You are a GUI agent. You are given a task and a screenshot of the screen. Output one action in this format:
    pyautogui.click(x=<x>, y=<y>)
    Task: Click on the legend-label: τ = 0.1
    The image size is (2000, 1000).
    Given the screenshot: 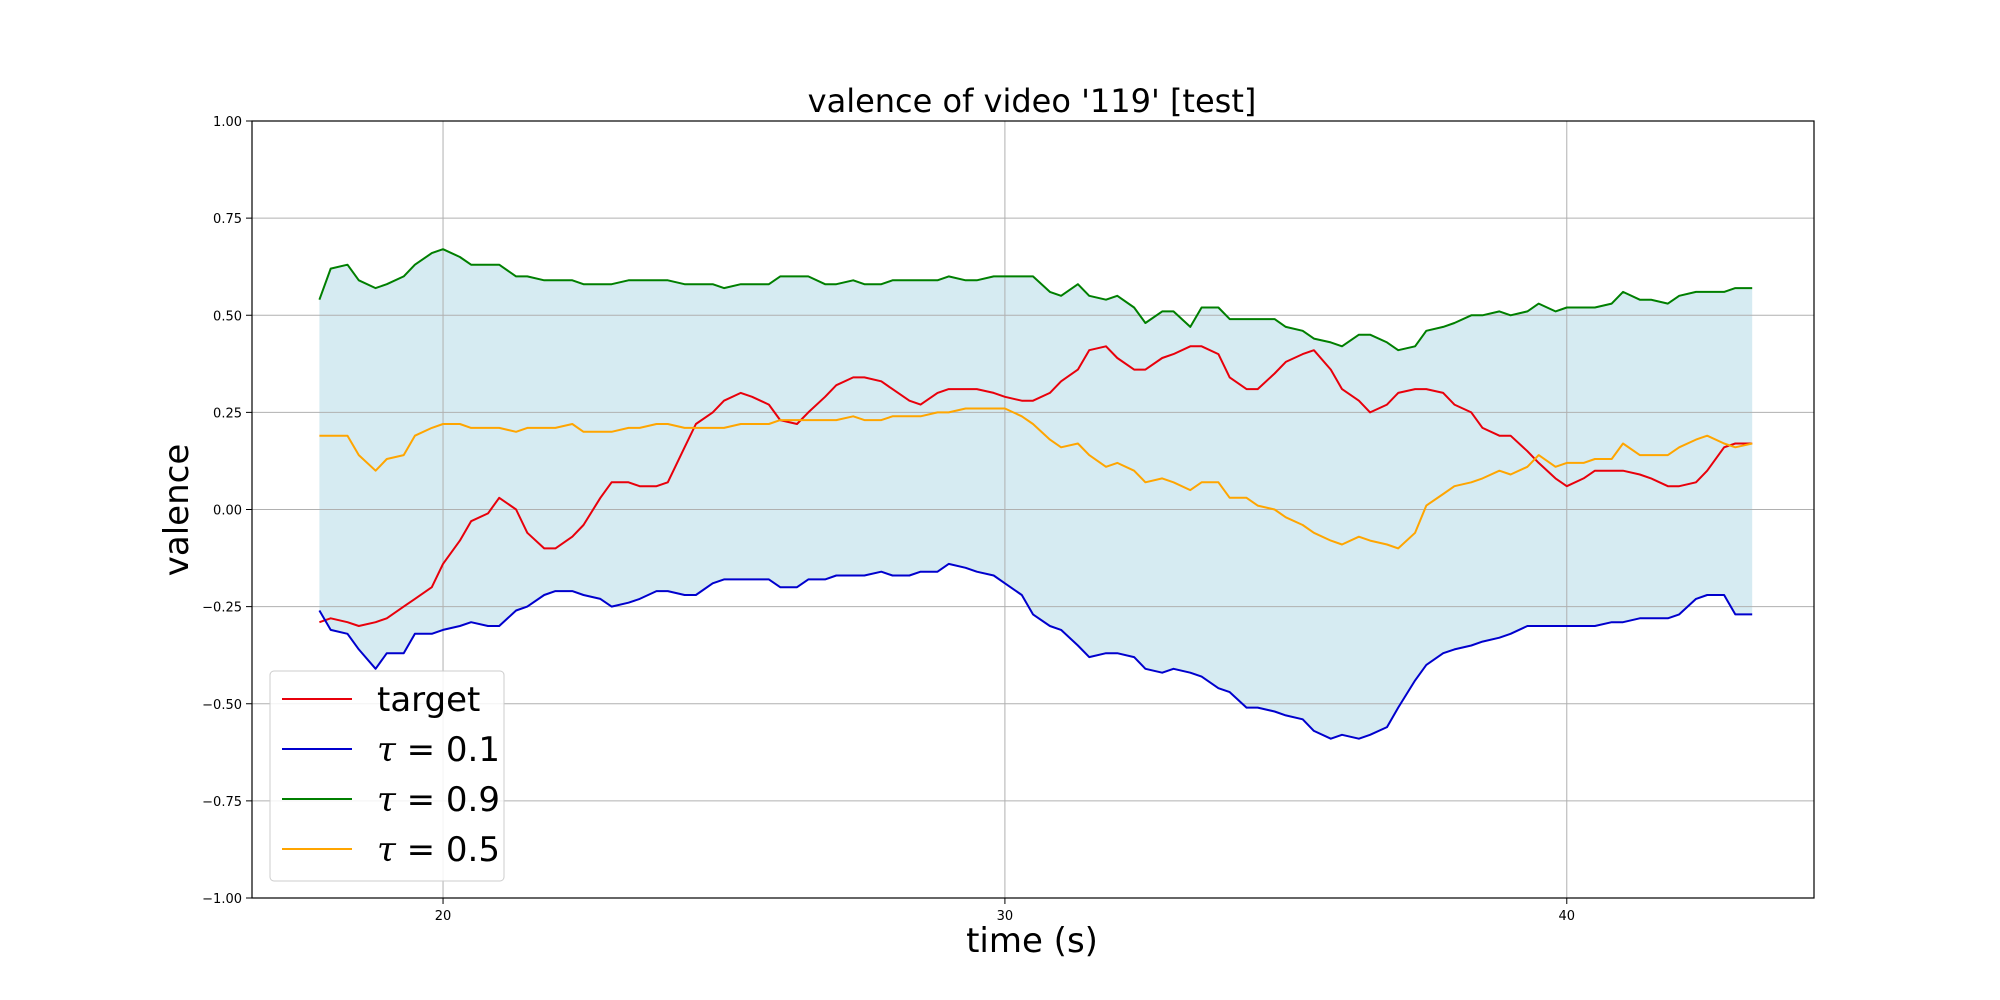 What is the action you would take?
    pyautogui.click(x=438, y=750)
    